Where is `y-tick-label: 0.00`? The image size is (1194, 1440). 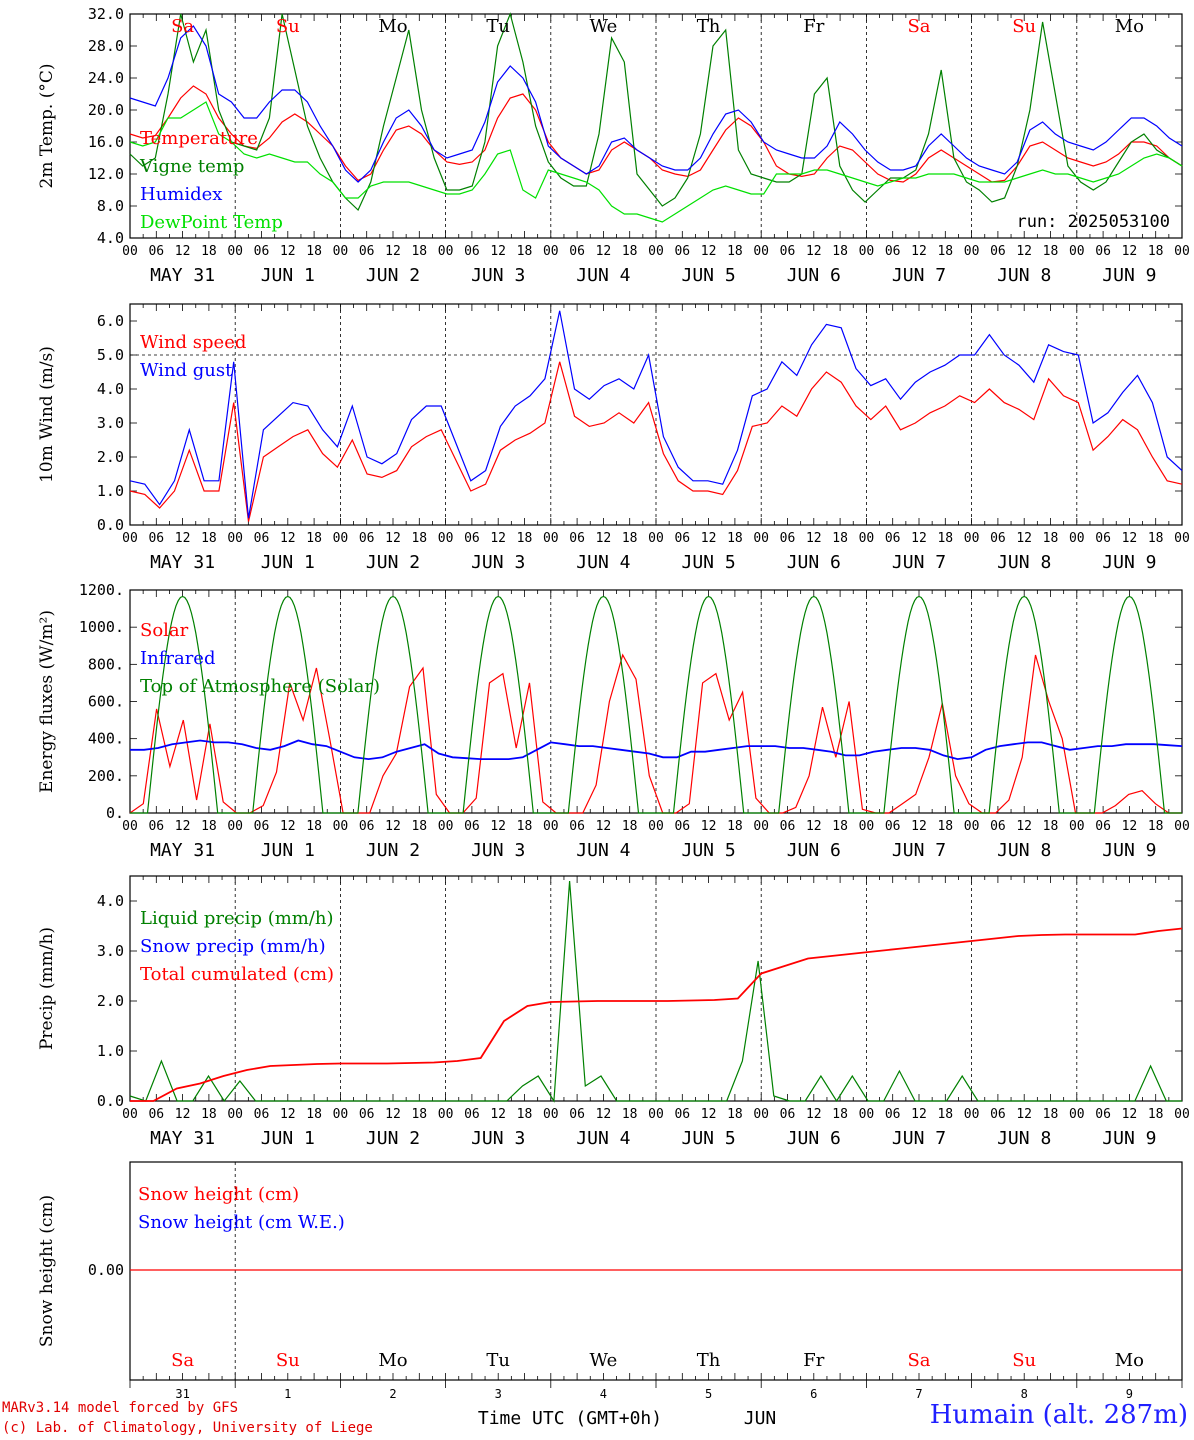 y-tick-label: 0.00 is located at coordinates (106, 1270).